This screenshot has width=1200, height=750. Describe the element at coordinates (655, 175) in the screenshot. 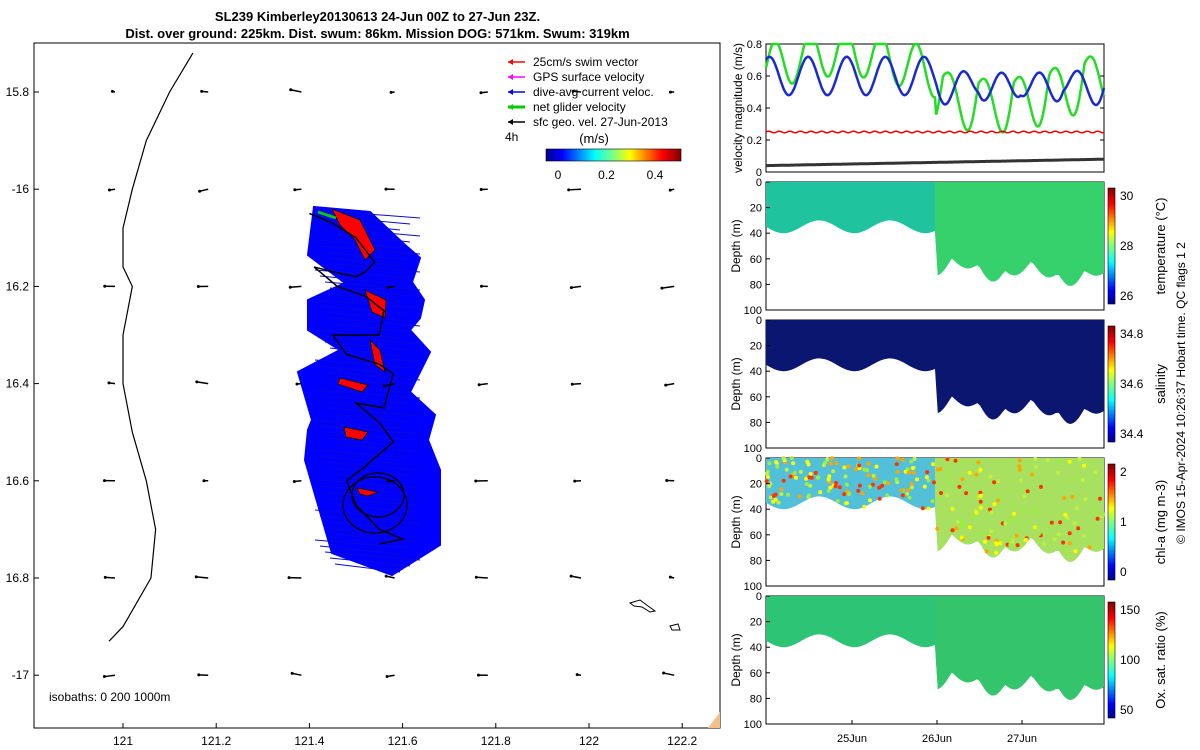

I see `colorbar-tick-label: 0.4` at that location.